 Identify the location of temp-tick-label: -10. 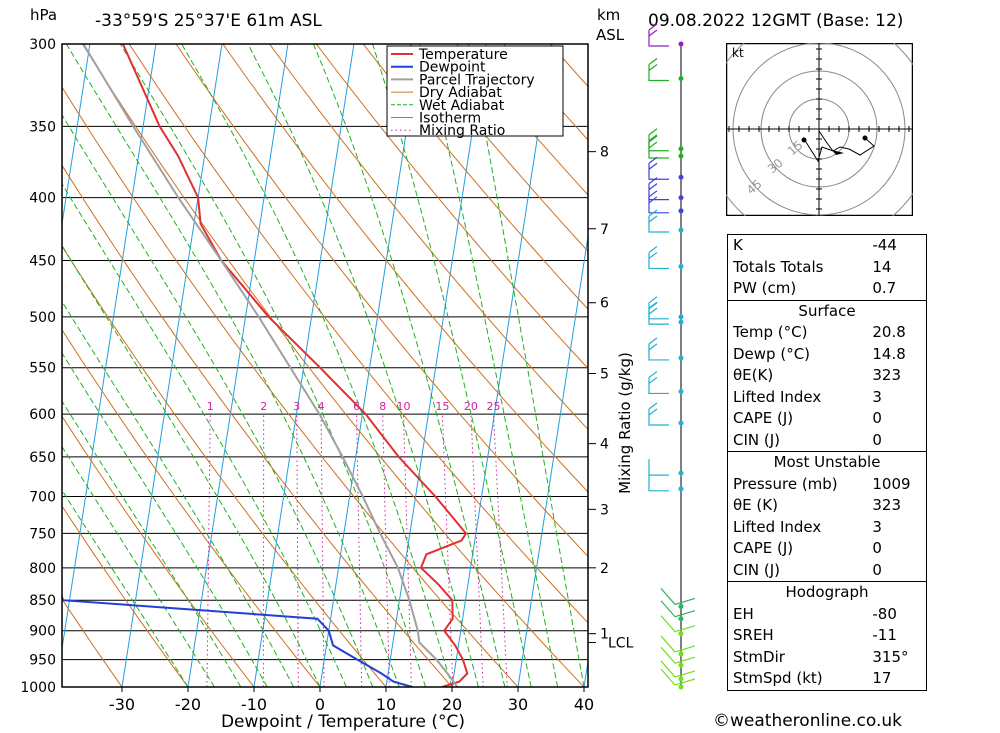
(254, 704).